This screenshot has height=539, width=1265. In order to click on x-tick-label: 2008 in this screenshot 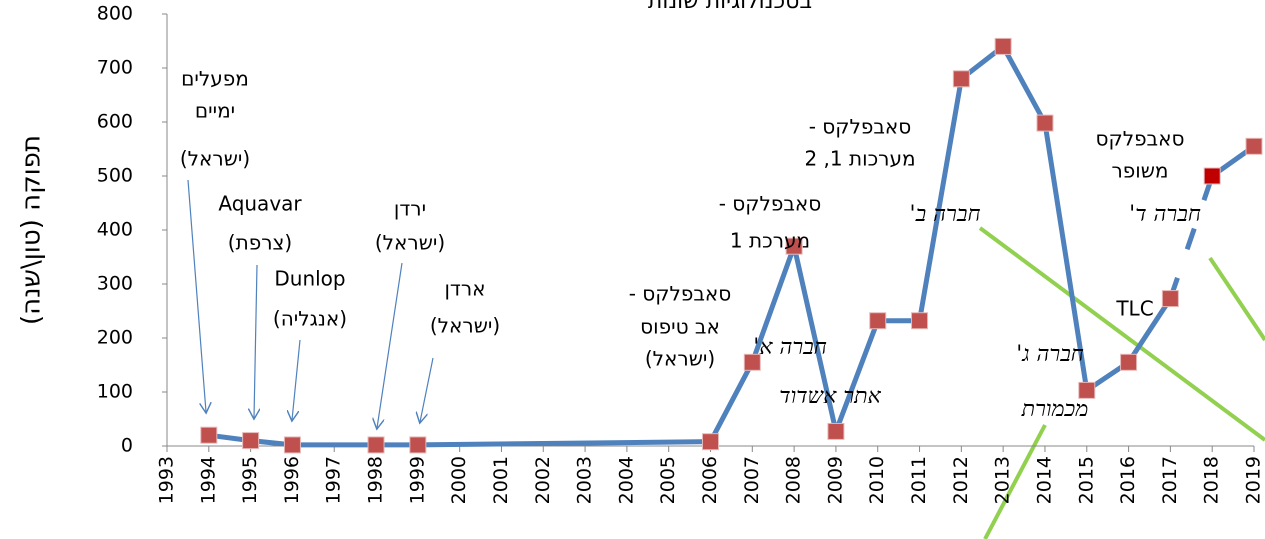, I will do `click(794, 480)`.